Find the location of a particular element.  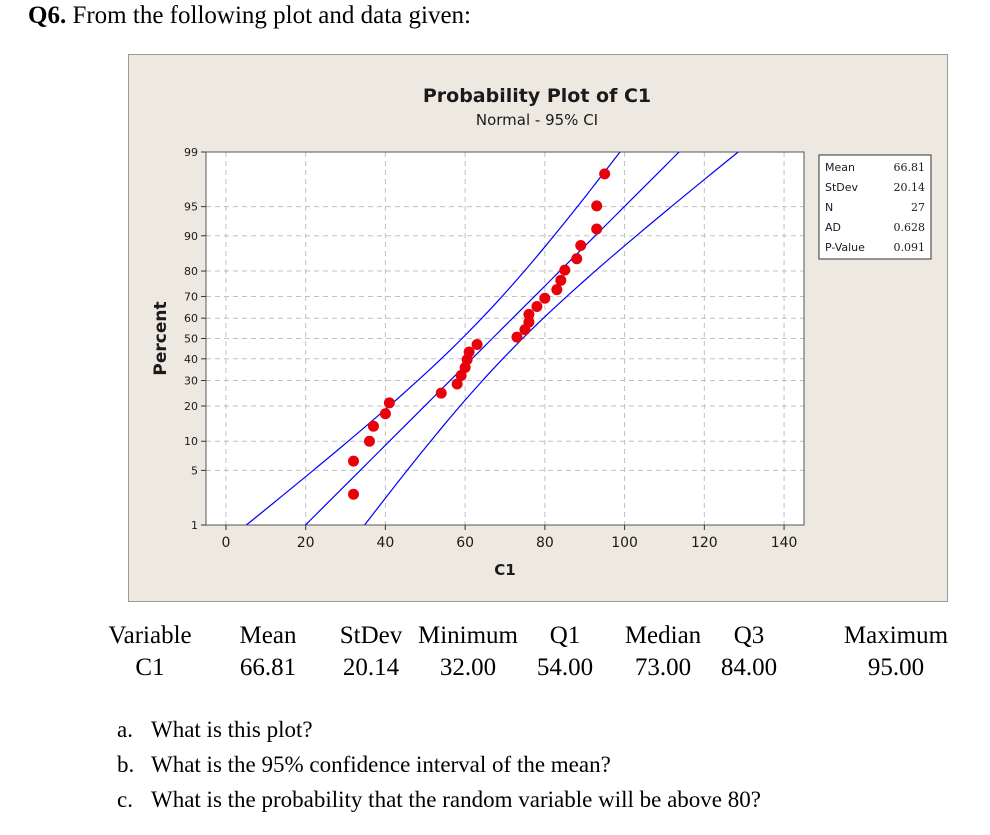

y-tick-label: 99 is located at coordinates (191, 152).